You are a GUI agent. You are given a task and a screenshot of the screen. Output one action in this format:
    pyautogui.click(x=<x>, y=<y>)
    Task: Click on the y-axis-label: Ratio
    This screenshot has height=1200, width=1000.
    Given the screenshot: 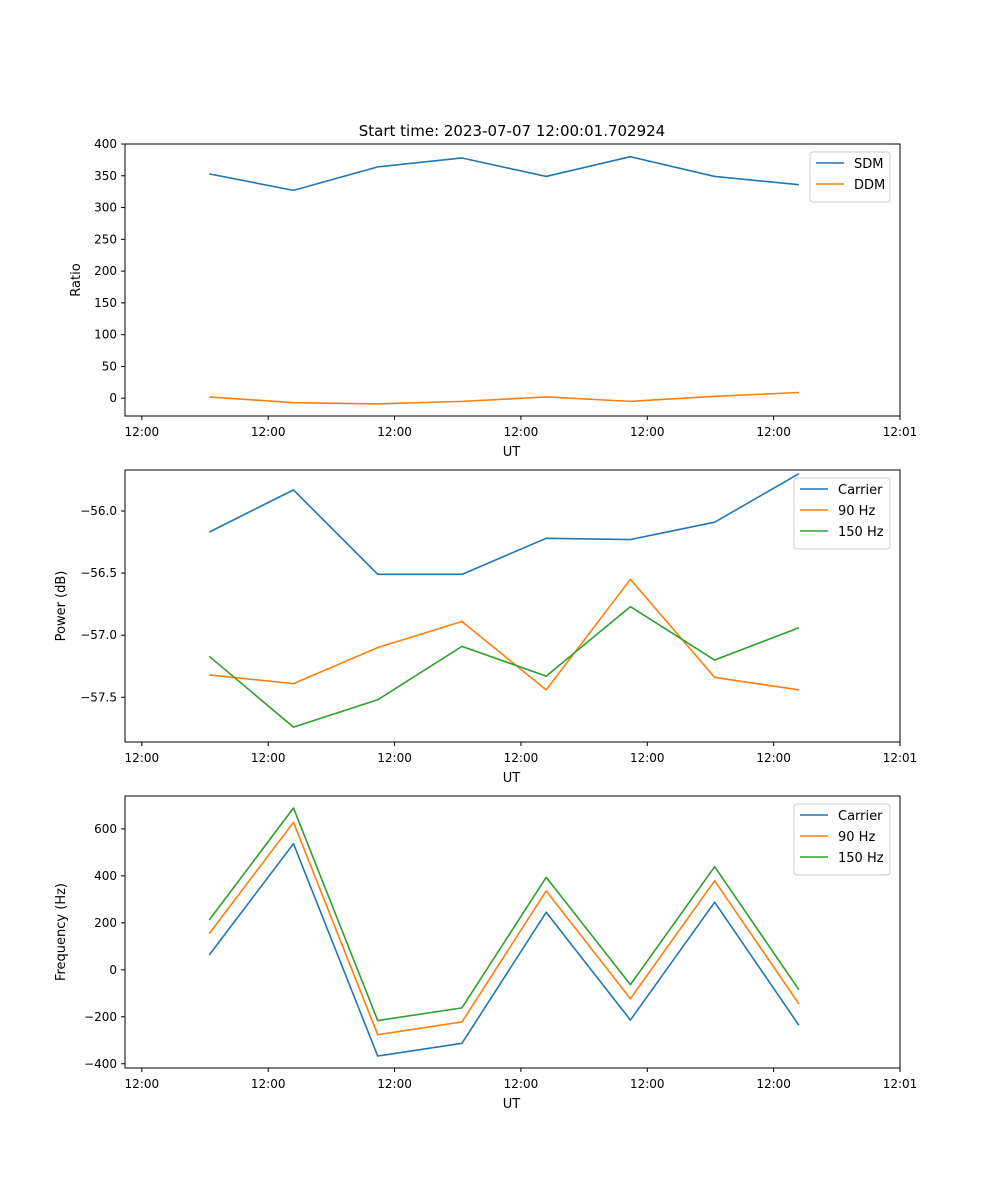 What is the action you would take?
    pyautogui.click(x=76, y=279)
    